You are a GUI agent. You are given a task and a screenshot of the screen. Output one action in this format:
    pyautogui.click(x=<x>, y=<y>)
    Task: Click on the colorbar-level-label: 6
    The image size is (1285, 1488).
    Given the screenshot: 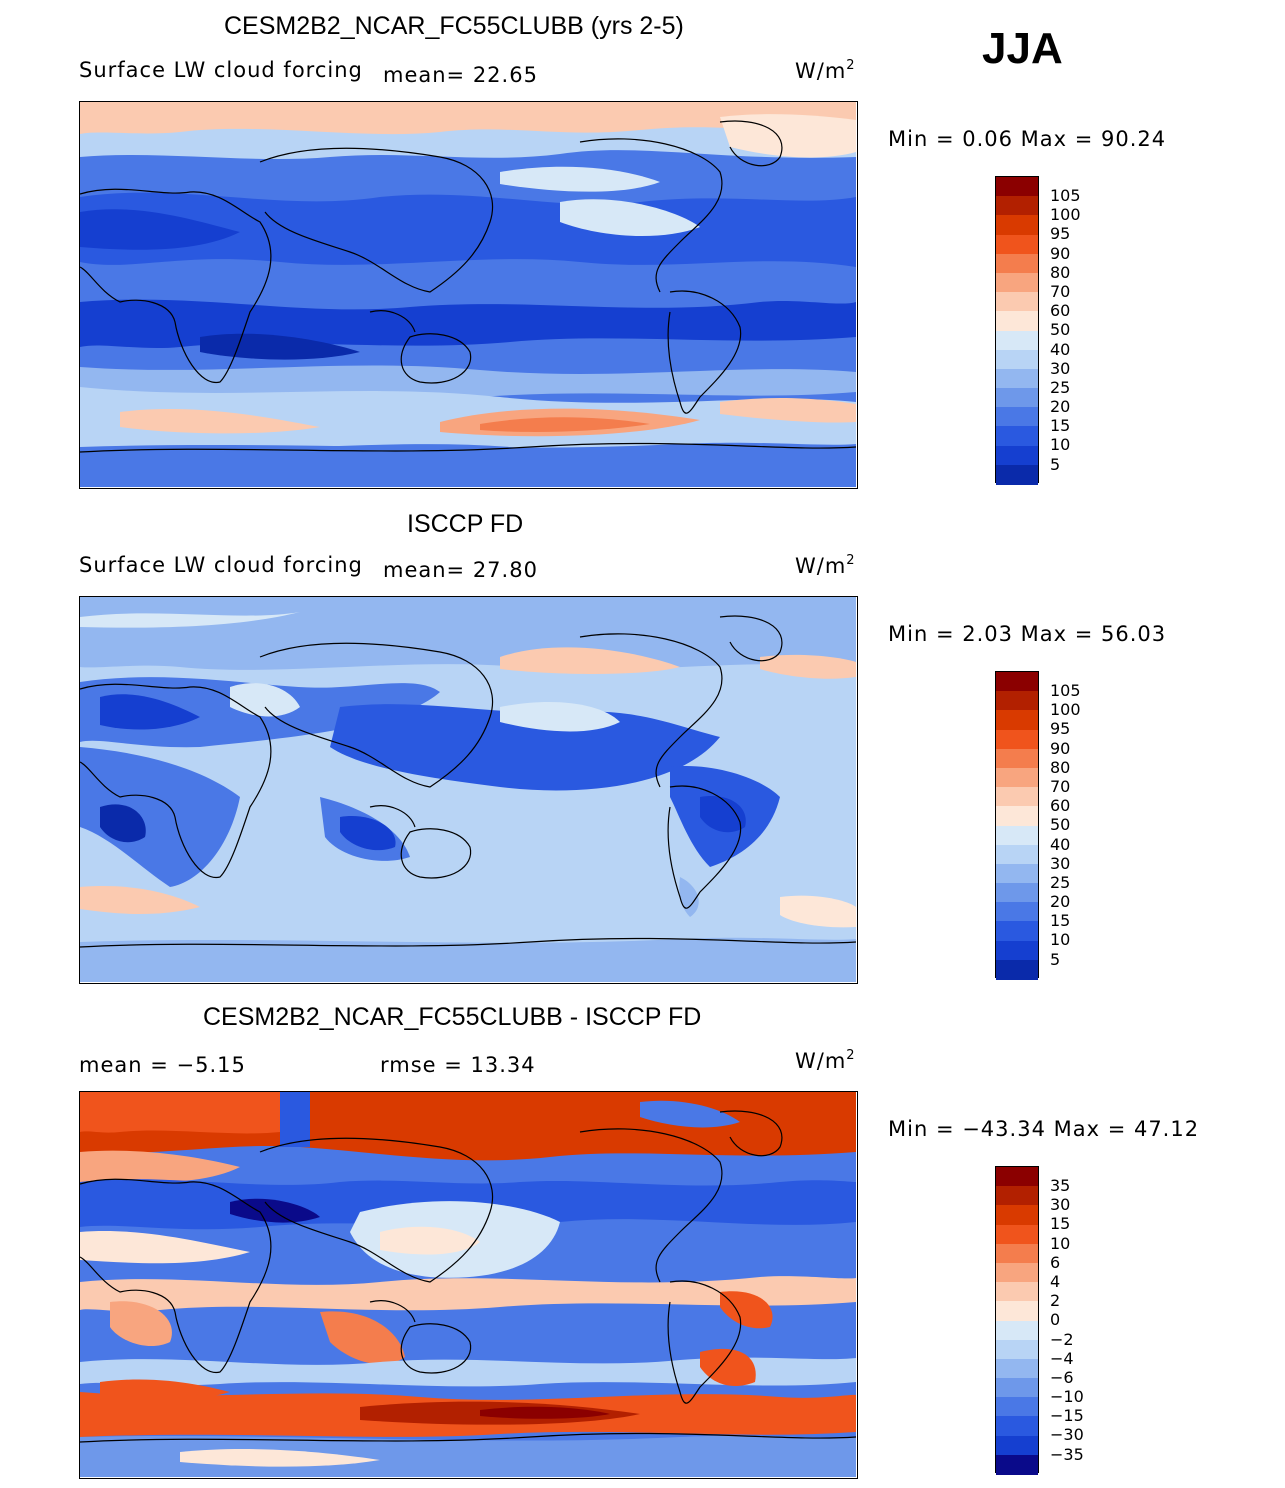 What is the action you would take?
    pyautogui.click(x=1055, y=1262)
    